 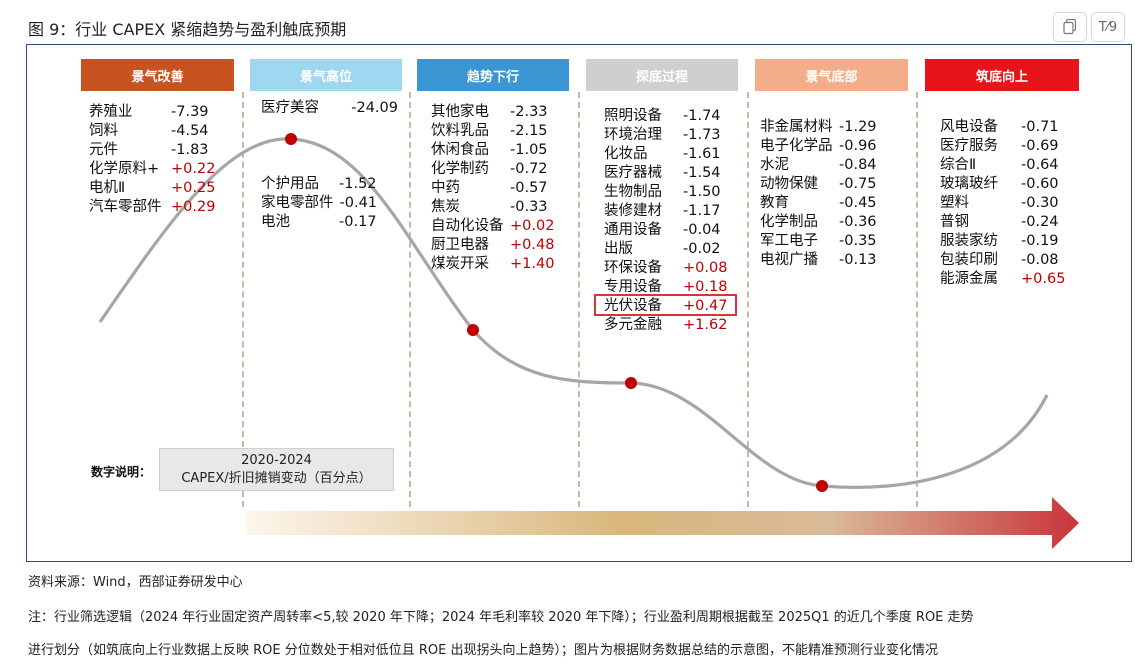 What do you see at coordinates (467, 226) in the screenshot?
I see `industry-name: 自动化设备` at bounding box center [467, 226].